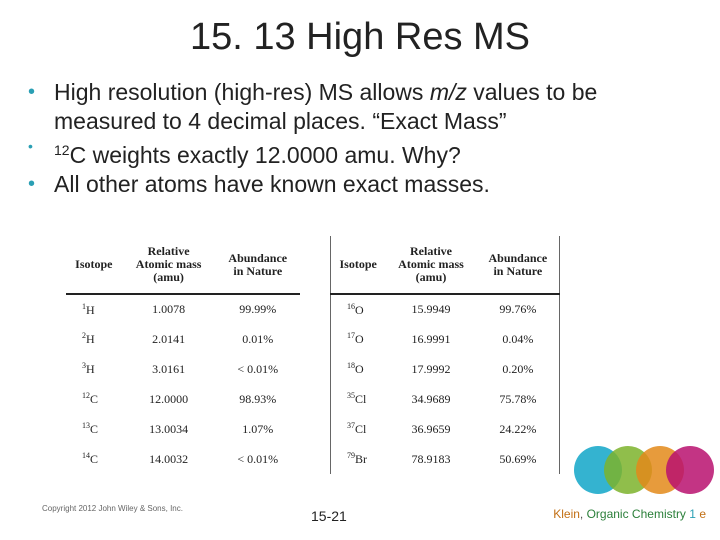 The height and width of the screenshot is (540, 720). Describe the element at coordinates (86, 455) in the screenshot. I see `mass-number: 14` at that location.